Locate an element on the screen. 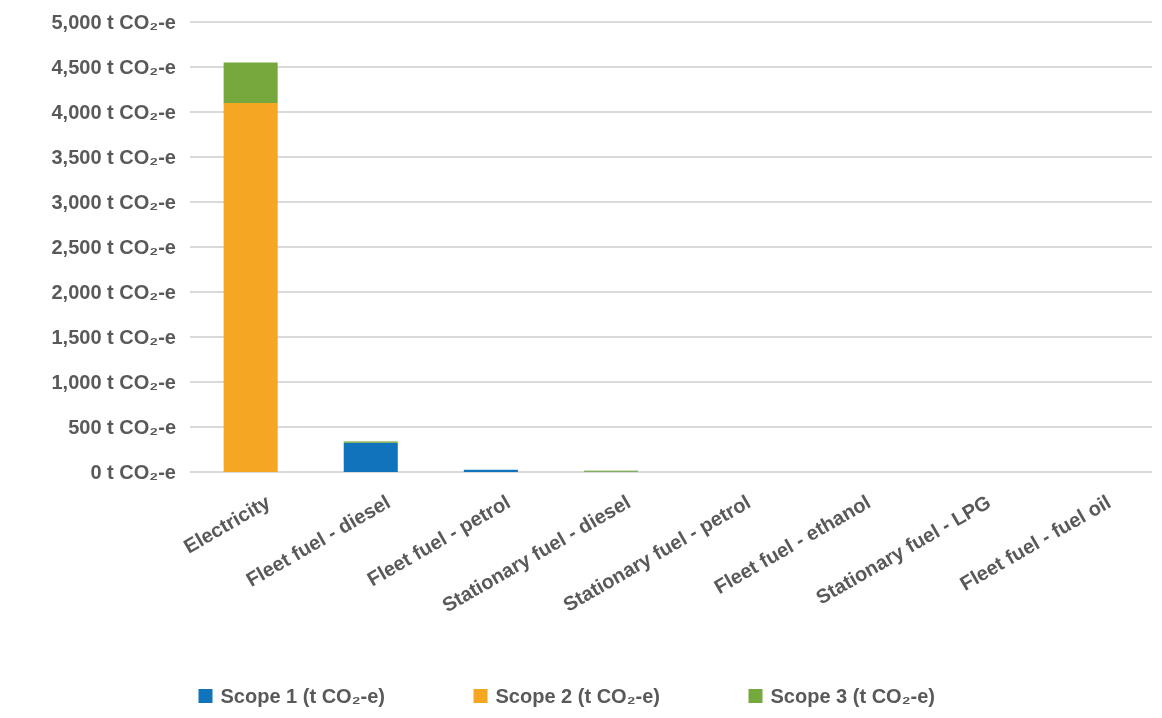 The height and width of the screenshot is (718, 1162). y-tick-label: 500 t CO₂-e is located at coordinates (122, 427).